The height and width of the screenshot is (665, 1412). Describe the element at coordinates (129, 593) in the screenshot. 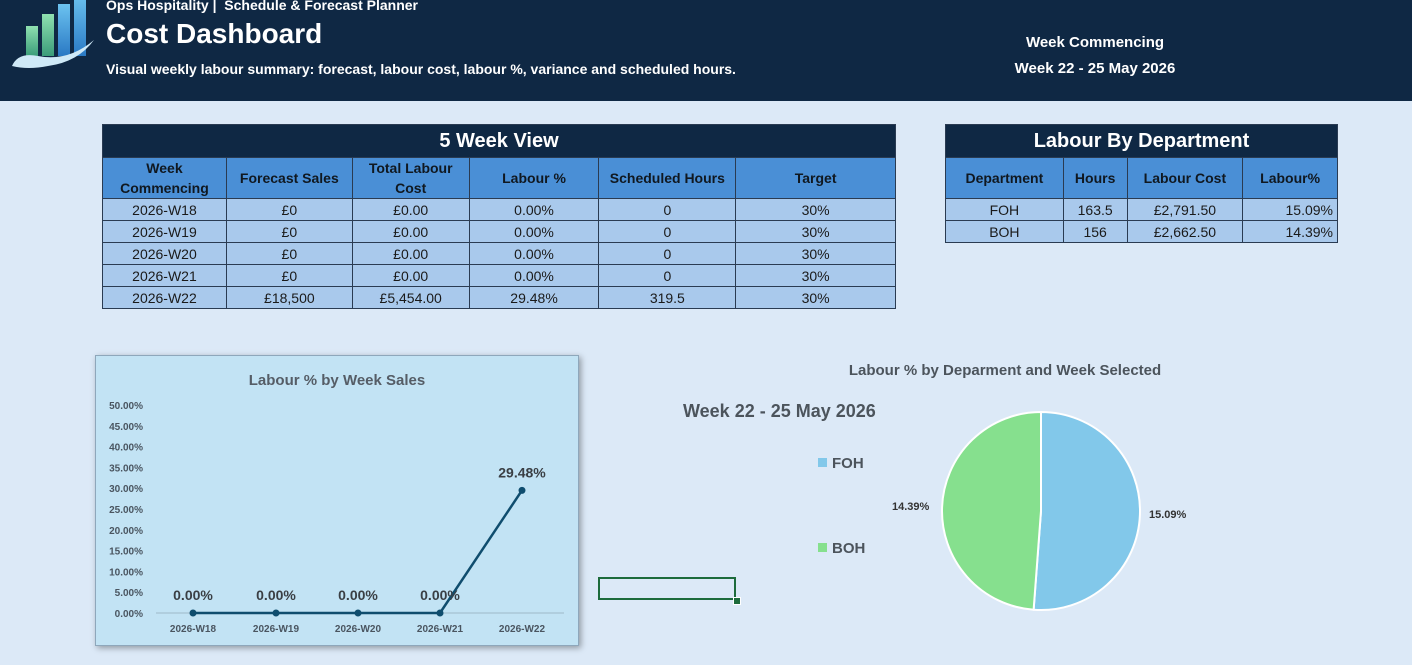

I see `y-tick-label: 5.00%` at that location.